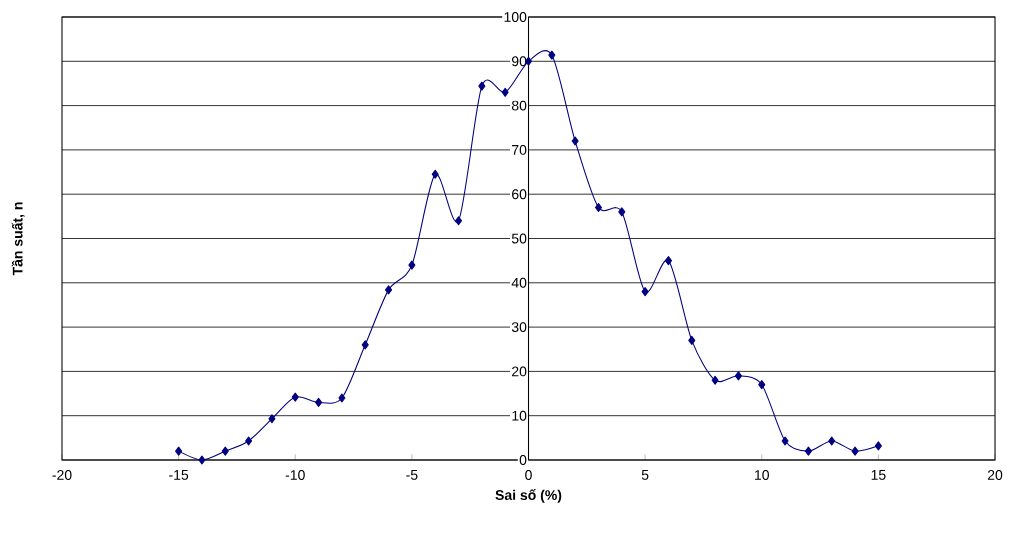 Image resolution: width=1012 pixels, height=546 pixels. Describe the element at coordinates (519, 415) in the screenshot. I see `y-tick-label: 10` at that location.